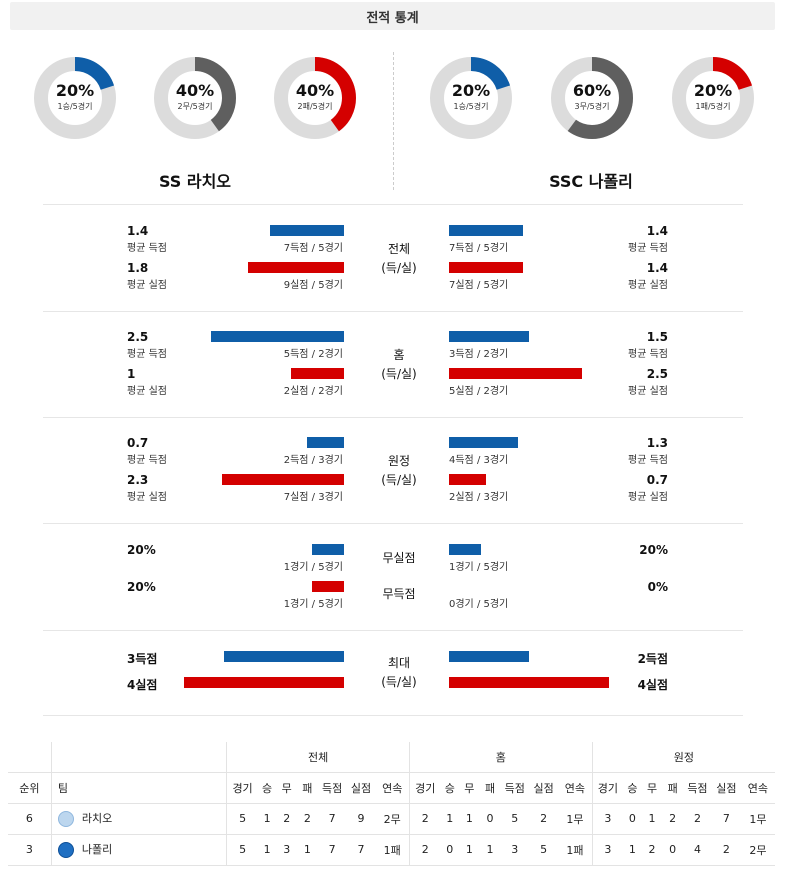  I want to click on away-conceded-bar, so click(467, 479).